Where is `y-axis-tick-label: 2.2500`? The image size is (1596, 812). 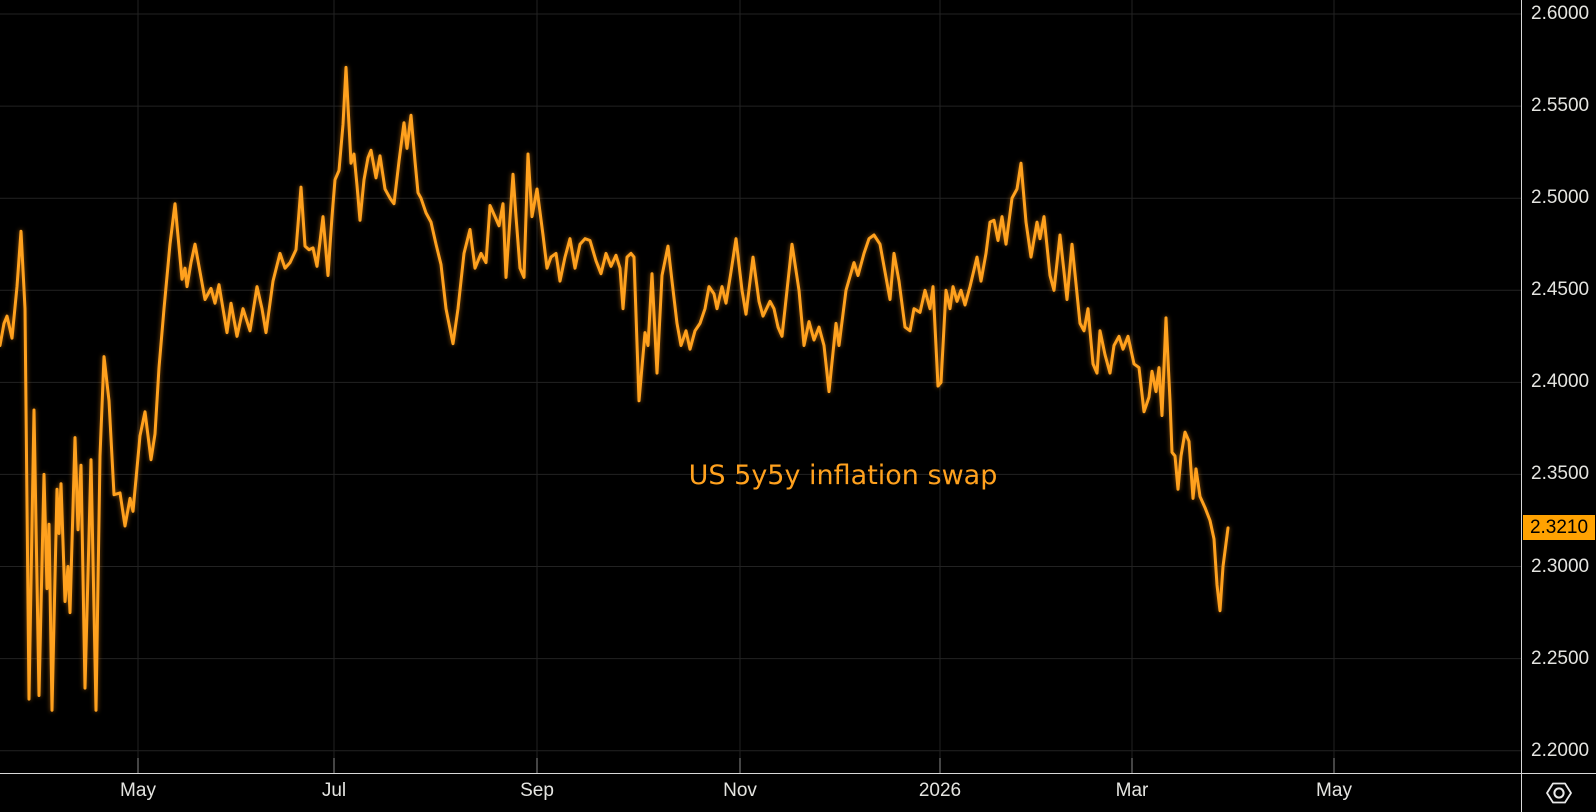
y-axis-tick-label: 2.2500 is located at coordinates (1560, 658).